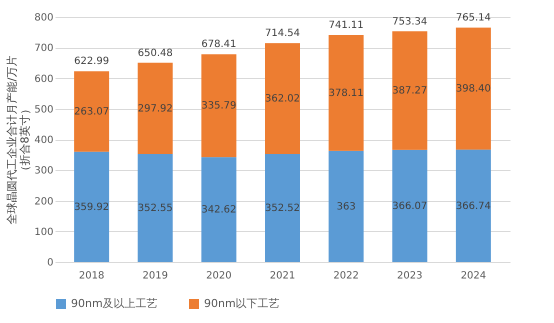  I want to click on y-tick-label: 0, so click(50, 263).